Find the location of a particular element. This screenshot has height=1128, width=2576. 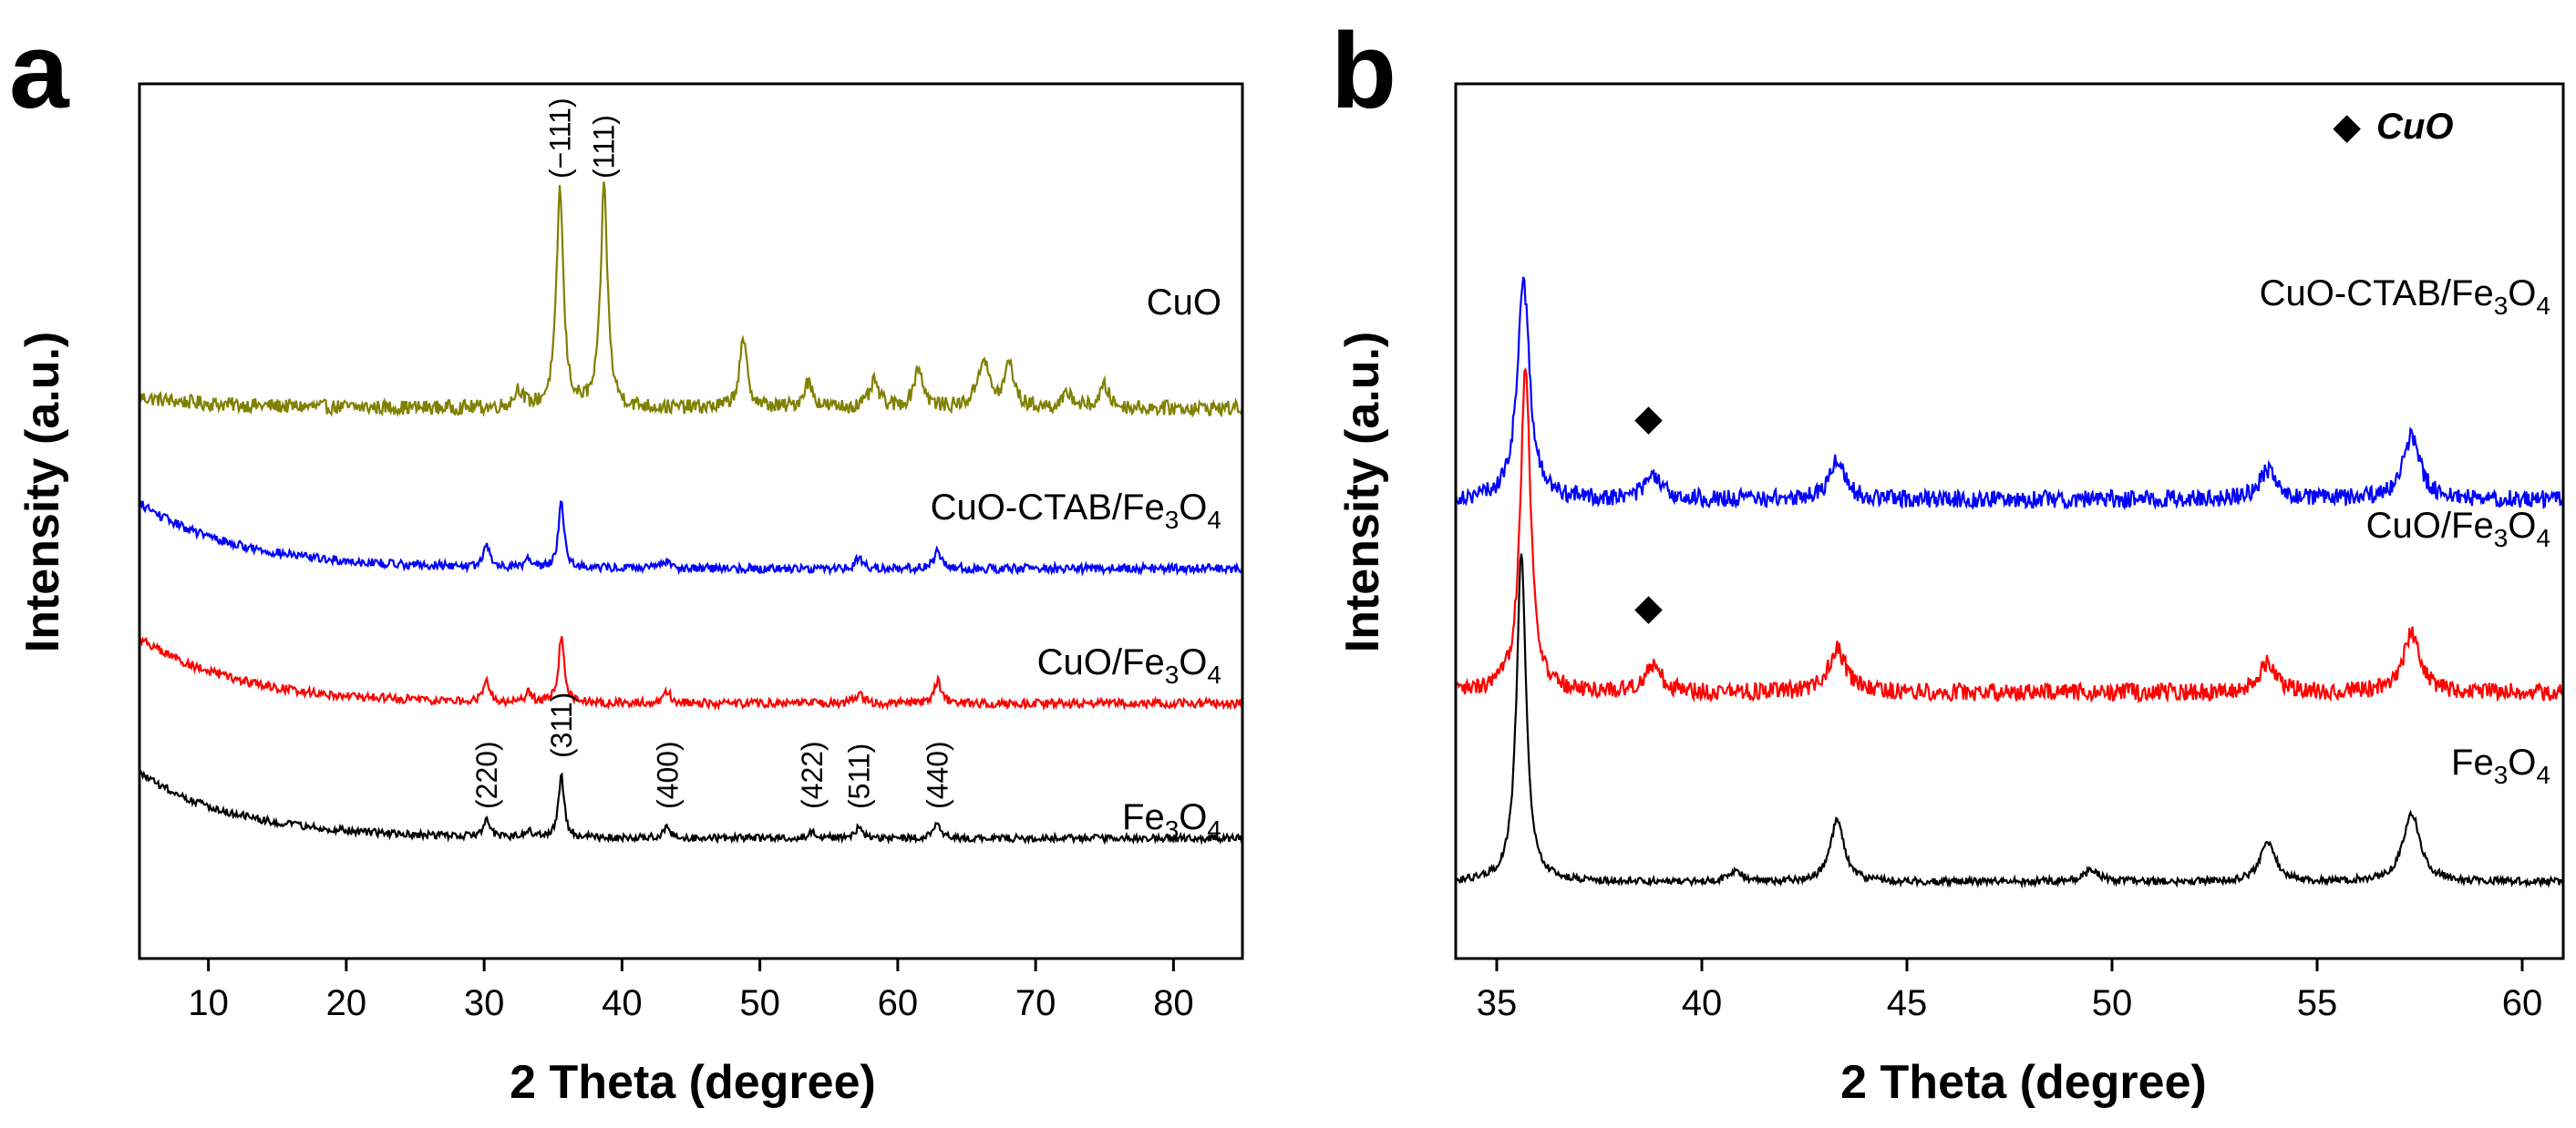

panel-a-x-axis-title: 2 Theta (degree) is located at coordinates (693, 1082).